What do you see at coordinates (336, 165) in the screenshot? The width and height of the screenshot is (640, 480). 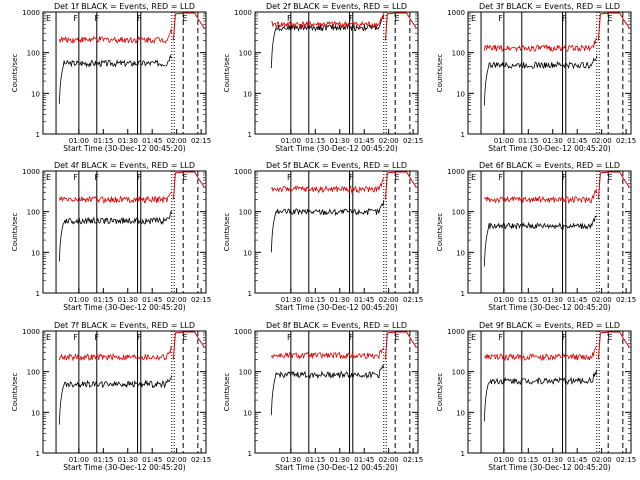 I see `panel-title: Det 5f BLACK = Events, RED = LLD` at bounding box center [336, 165].